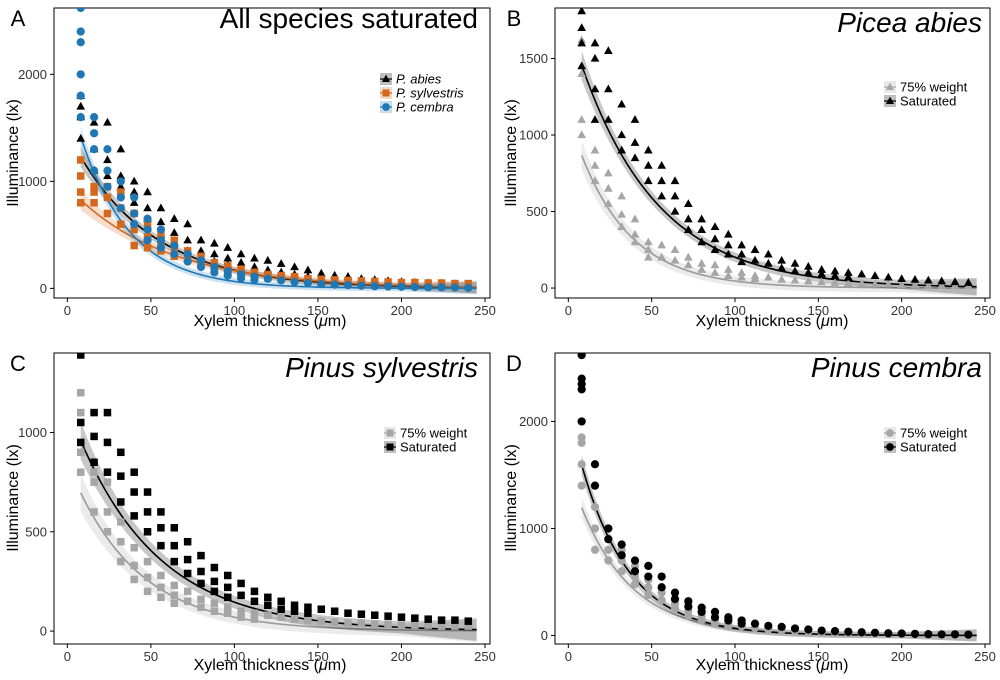 This screenshot has width=1000, height=680. I want to click on y-tick-label: 0, so click(43, 288).